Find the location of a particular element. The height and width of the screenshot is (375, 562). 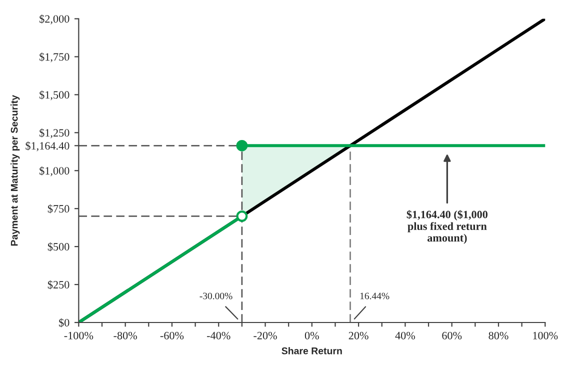

x-tick-label: 20% is located at coordinates (358, 336).